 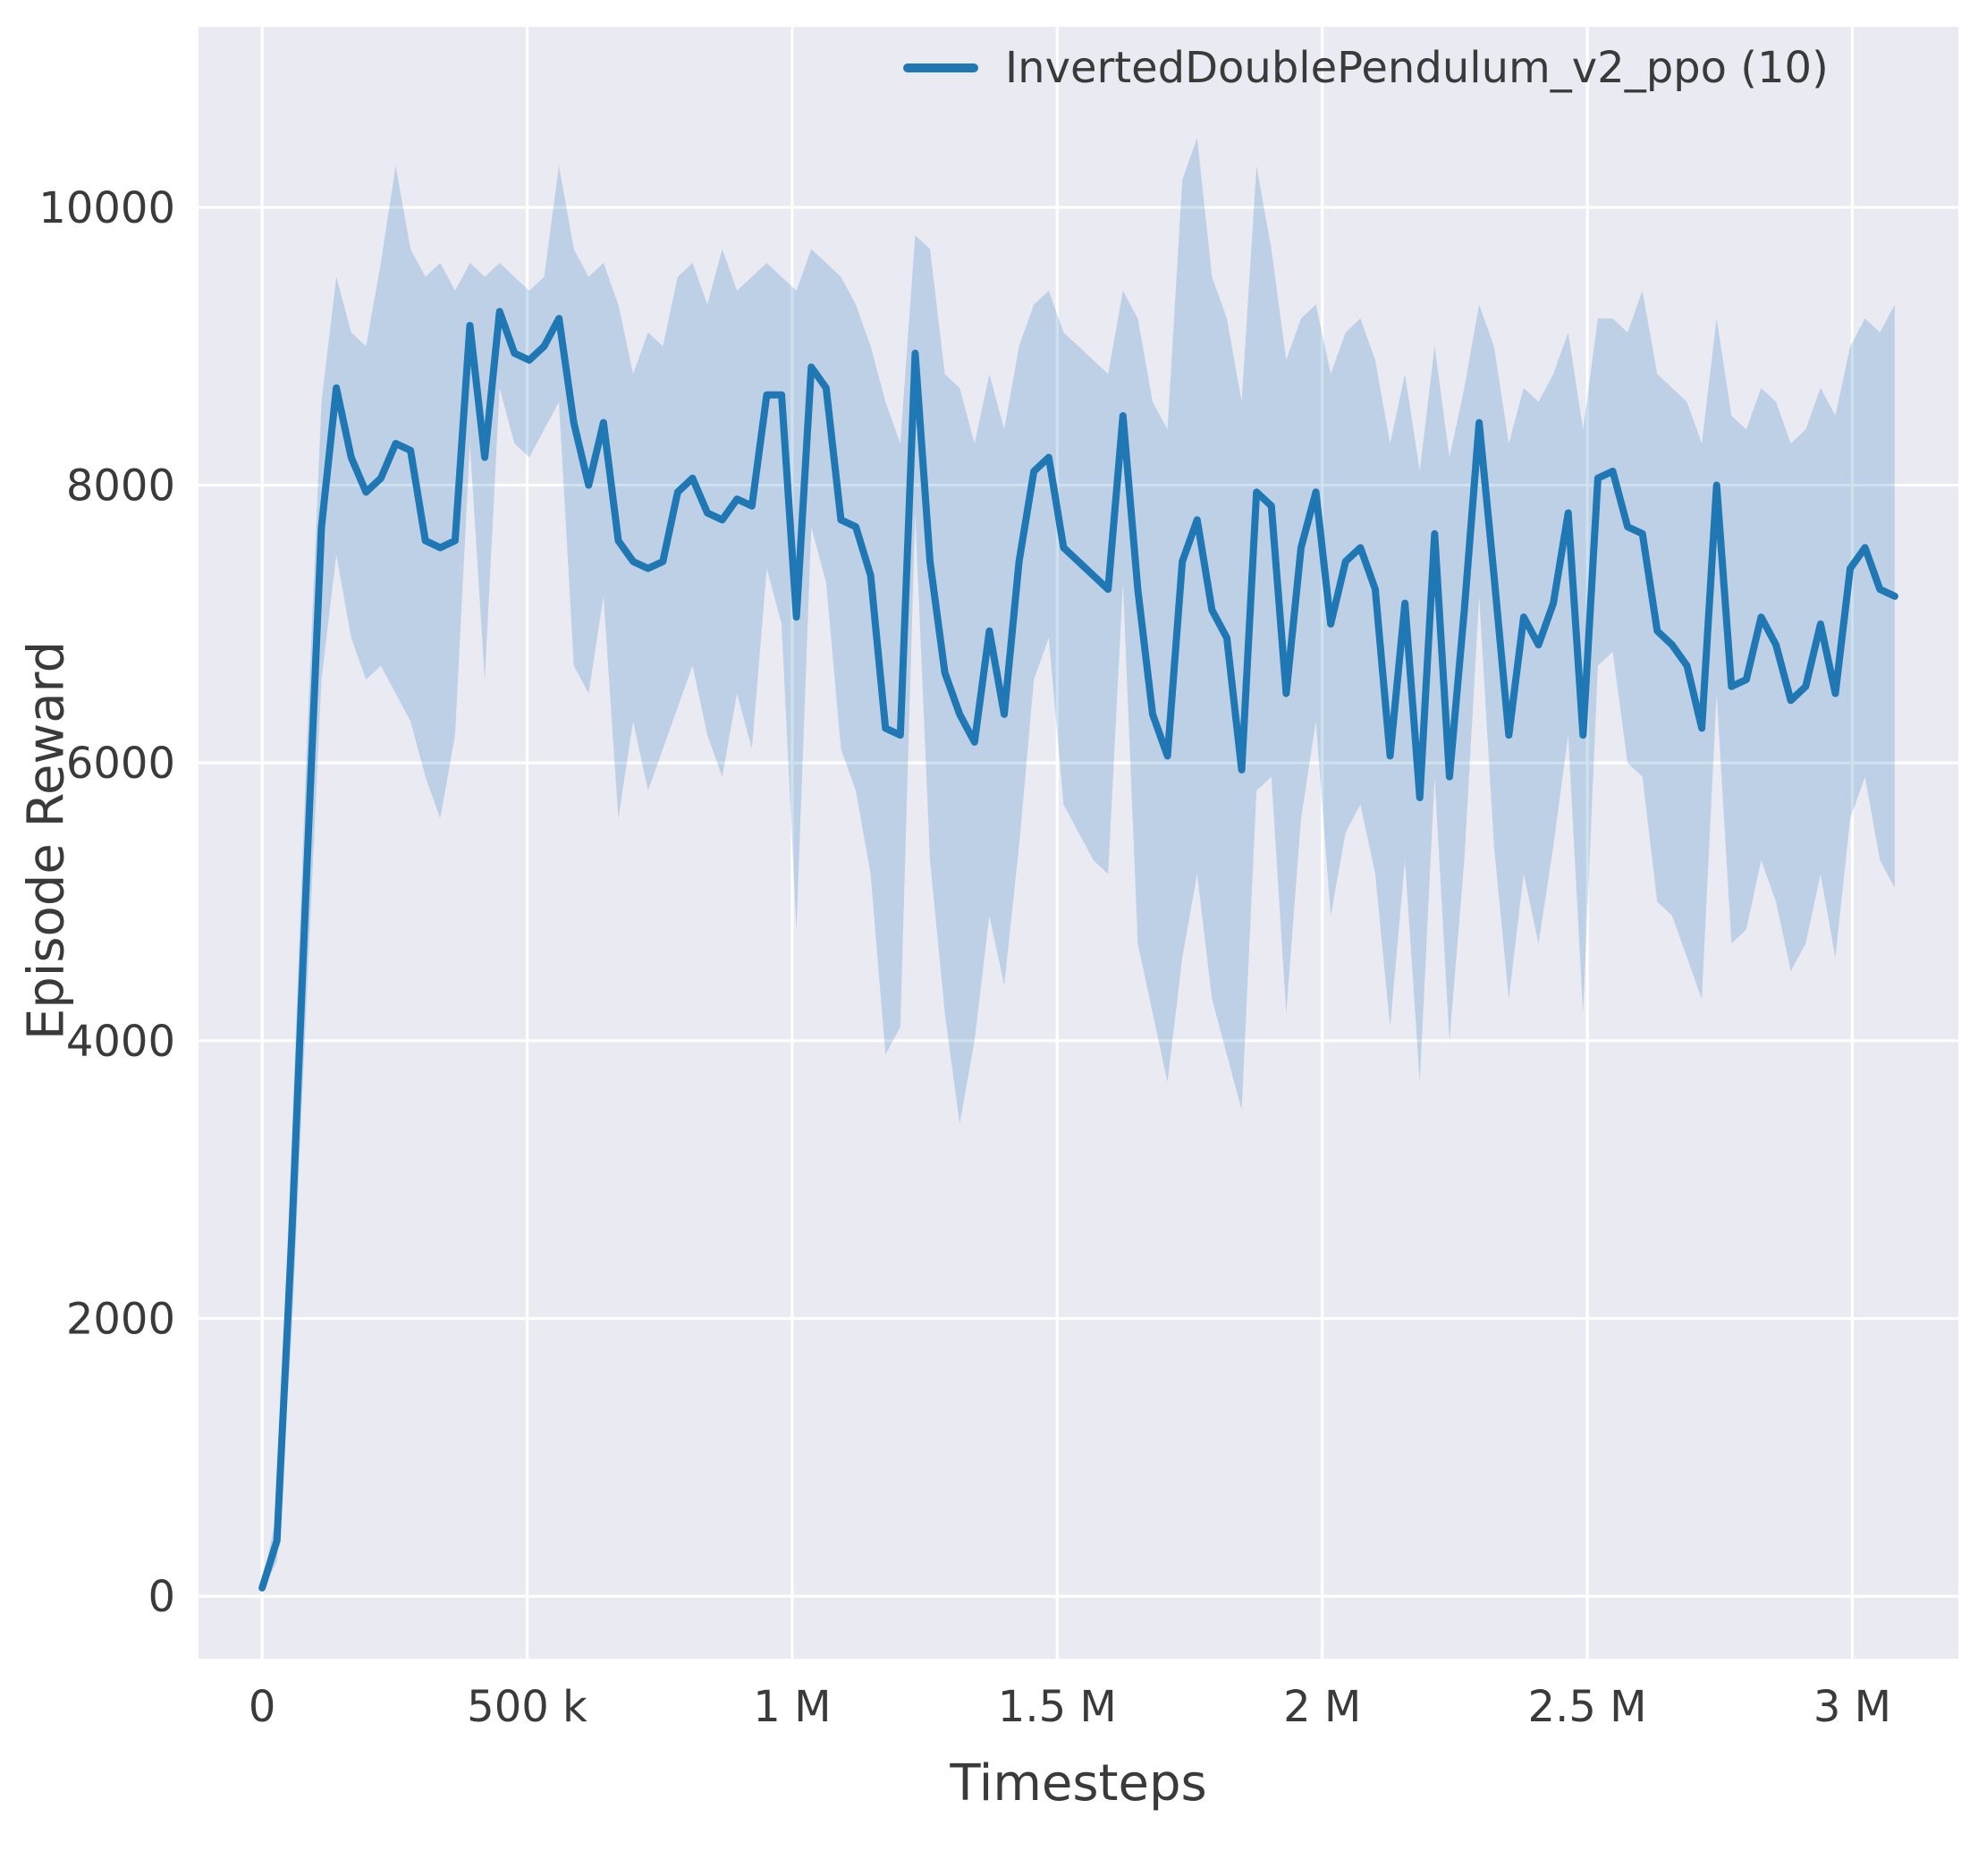 What do you see at coordinates (120, 486) in the screenshot?
I see `y-tick-label: 8000` at bounding box center [120, 486].